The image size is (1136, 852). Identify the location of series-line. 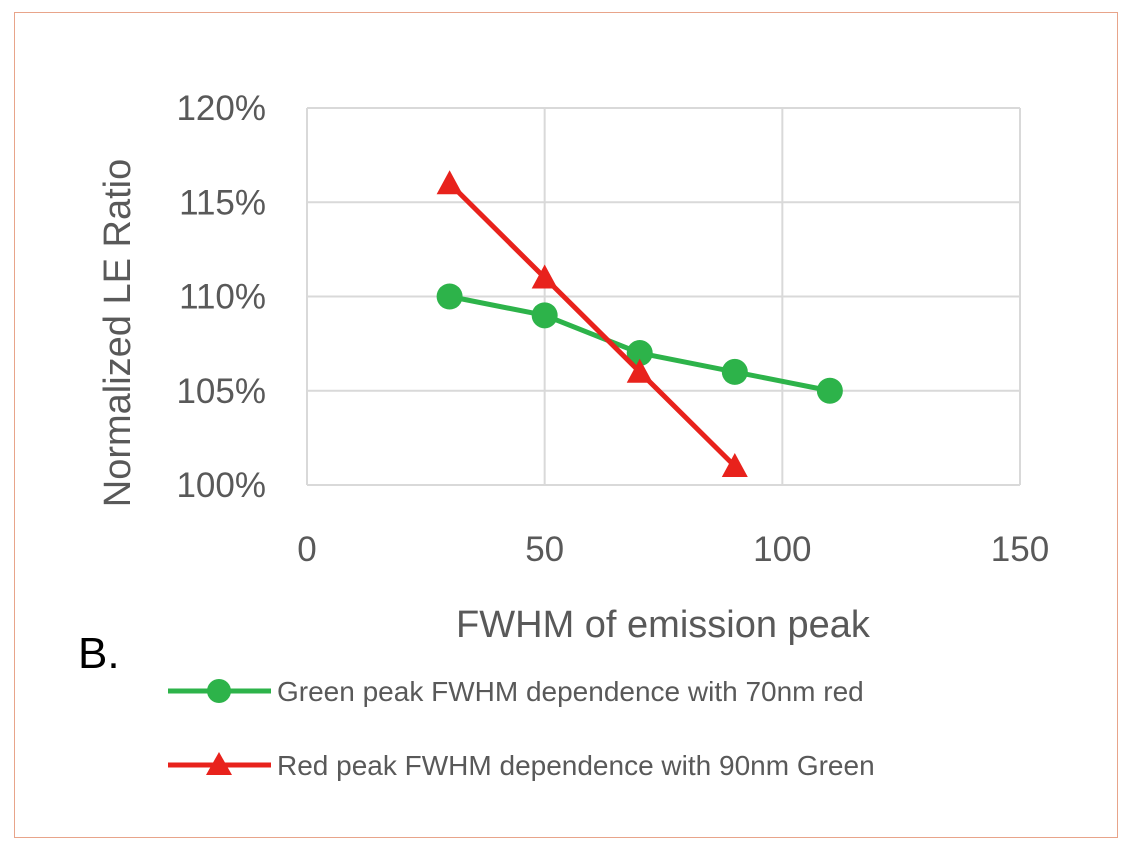
(592, 324).